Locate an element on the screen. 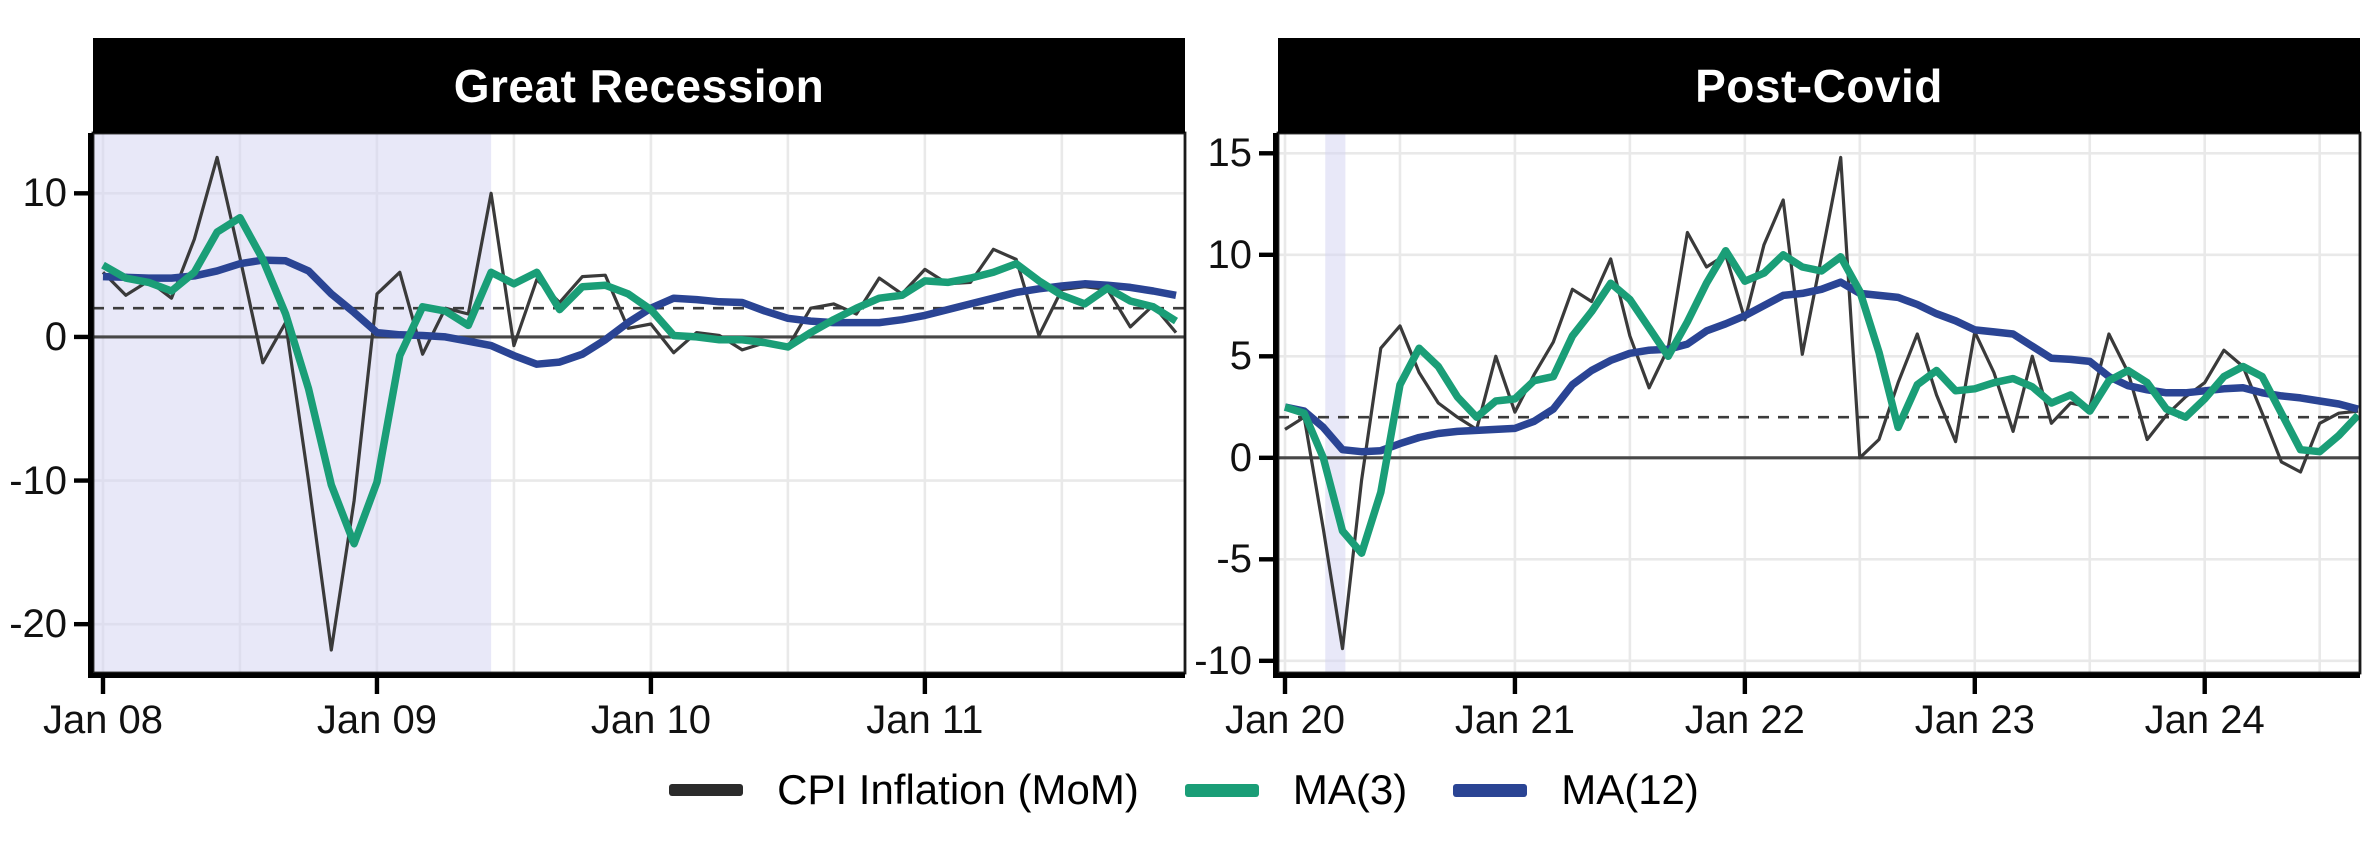 The width and height of the screenshot is (2368, 846). ma12-line-swatch is located at coordinates (1490, 790).